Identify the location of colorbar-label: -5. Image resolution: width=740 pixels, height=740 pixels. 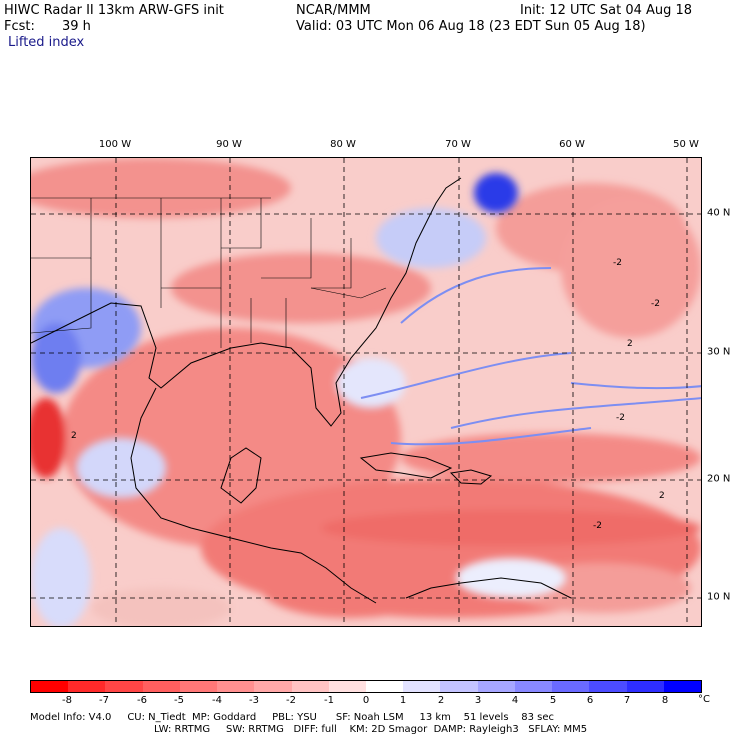
(179, 700).